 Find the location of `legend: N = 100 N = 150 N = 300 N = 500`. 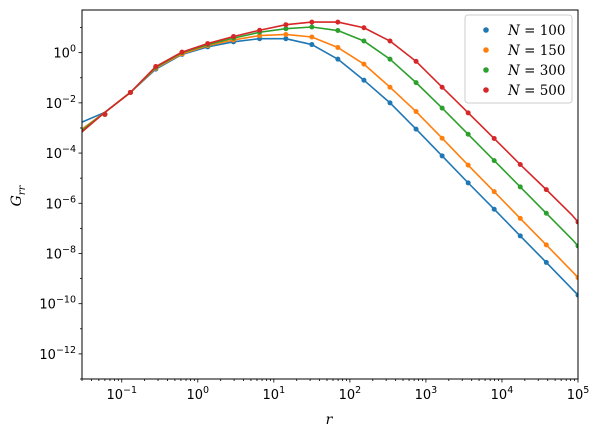

legend: N = 100 N = 150 N = 300 N = 500 is located at coordinates (518, 59).